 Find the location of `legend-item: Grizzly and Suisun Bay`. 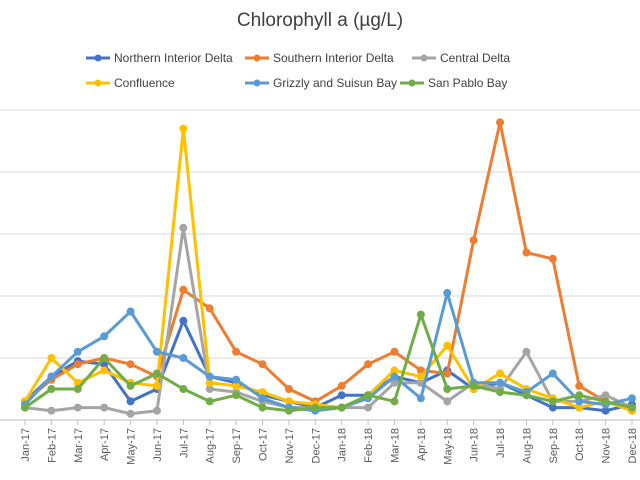

legend-item: Grizzly and Suisun Bay is located at coordinates (345, 84).